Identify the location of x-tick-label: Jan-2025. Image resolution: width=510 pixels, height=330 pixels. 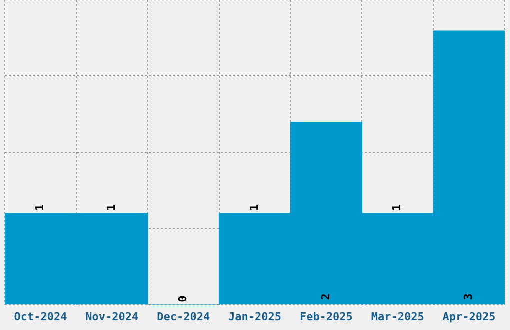
(255, 317).